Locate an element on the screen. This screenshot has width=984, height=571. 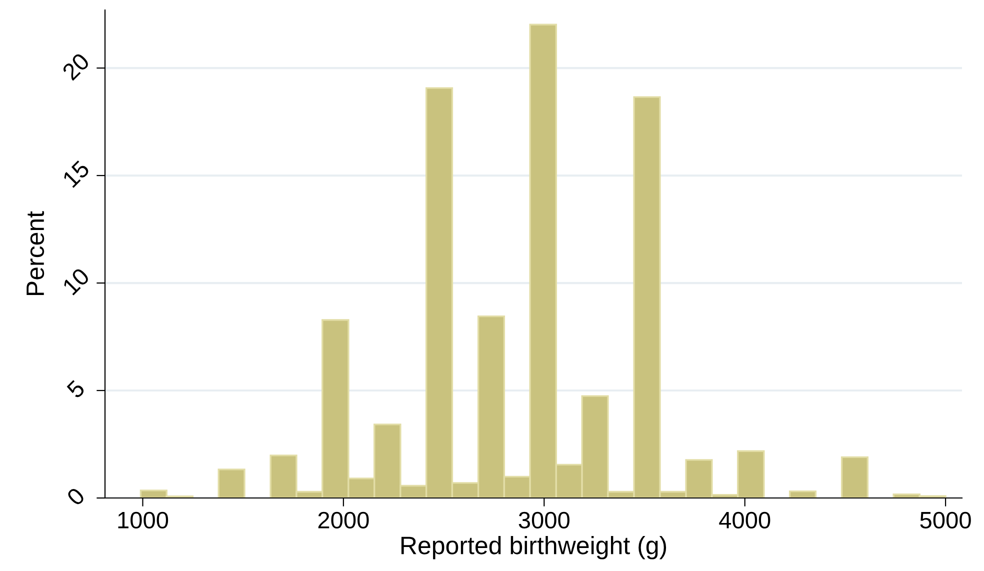
y-tick-label: 10 is located at coordinates (76, 281).